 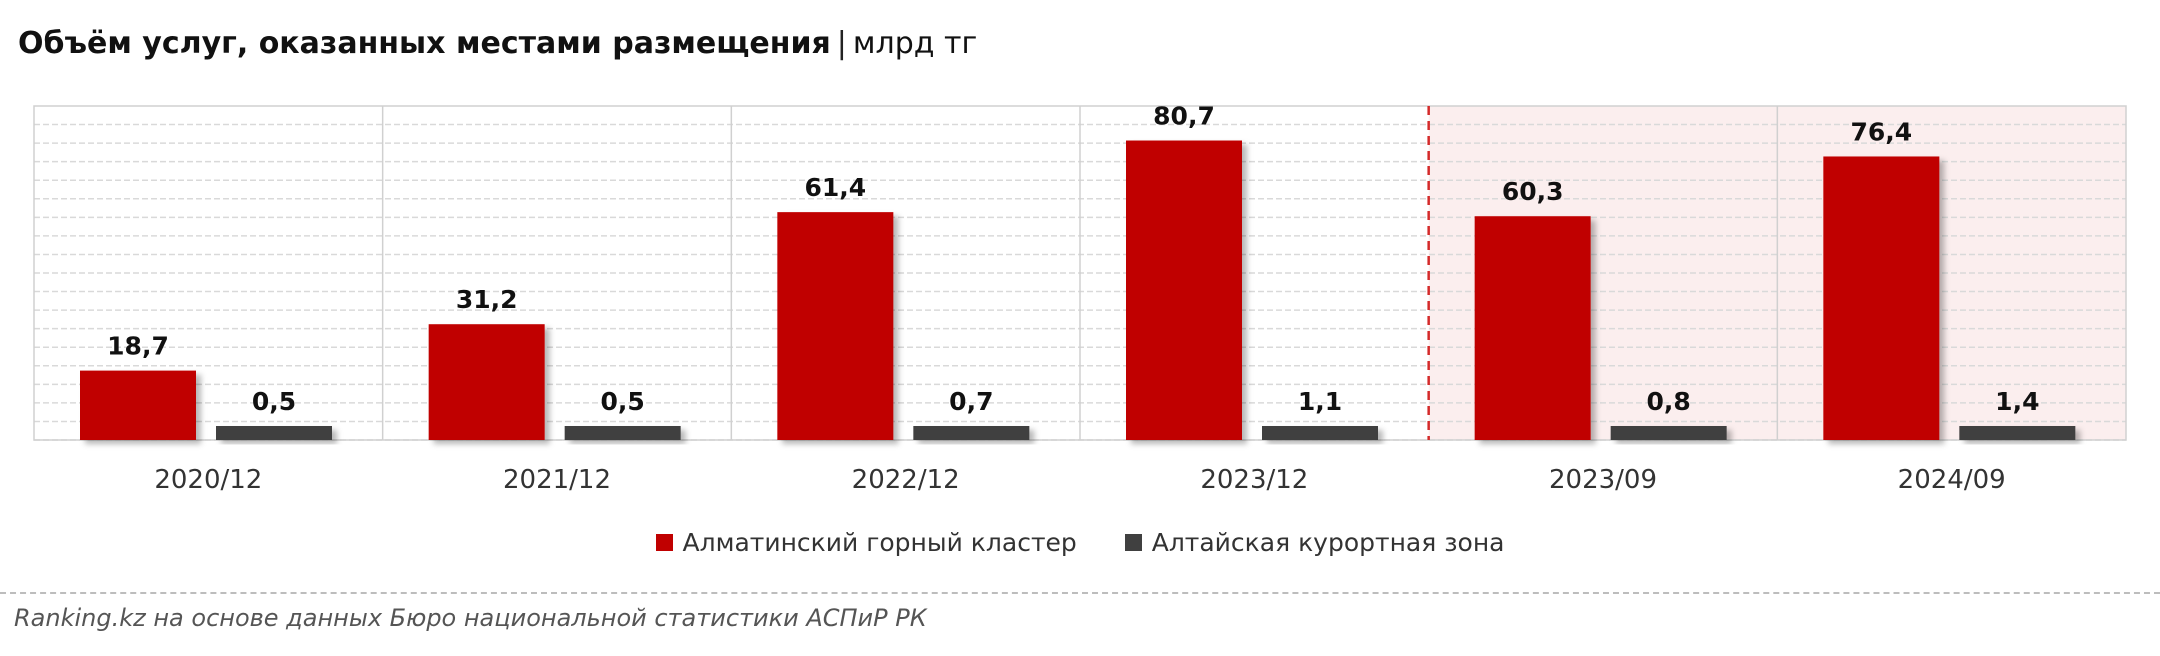 What do you see at coordinates (1881, 131) in the screenshot?
I see `data-label-series-1: 76,4` at bounding box center [1881, 131].